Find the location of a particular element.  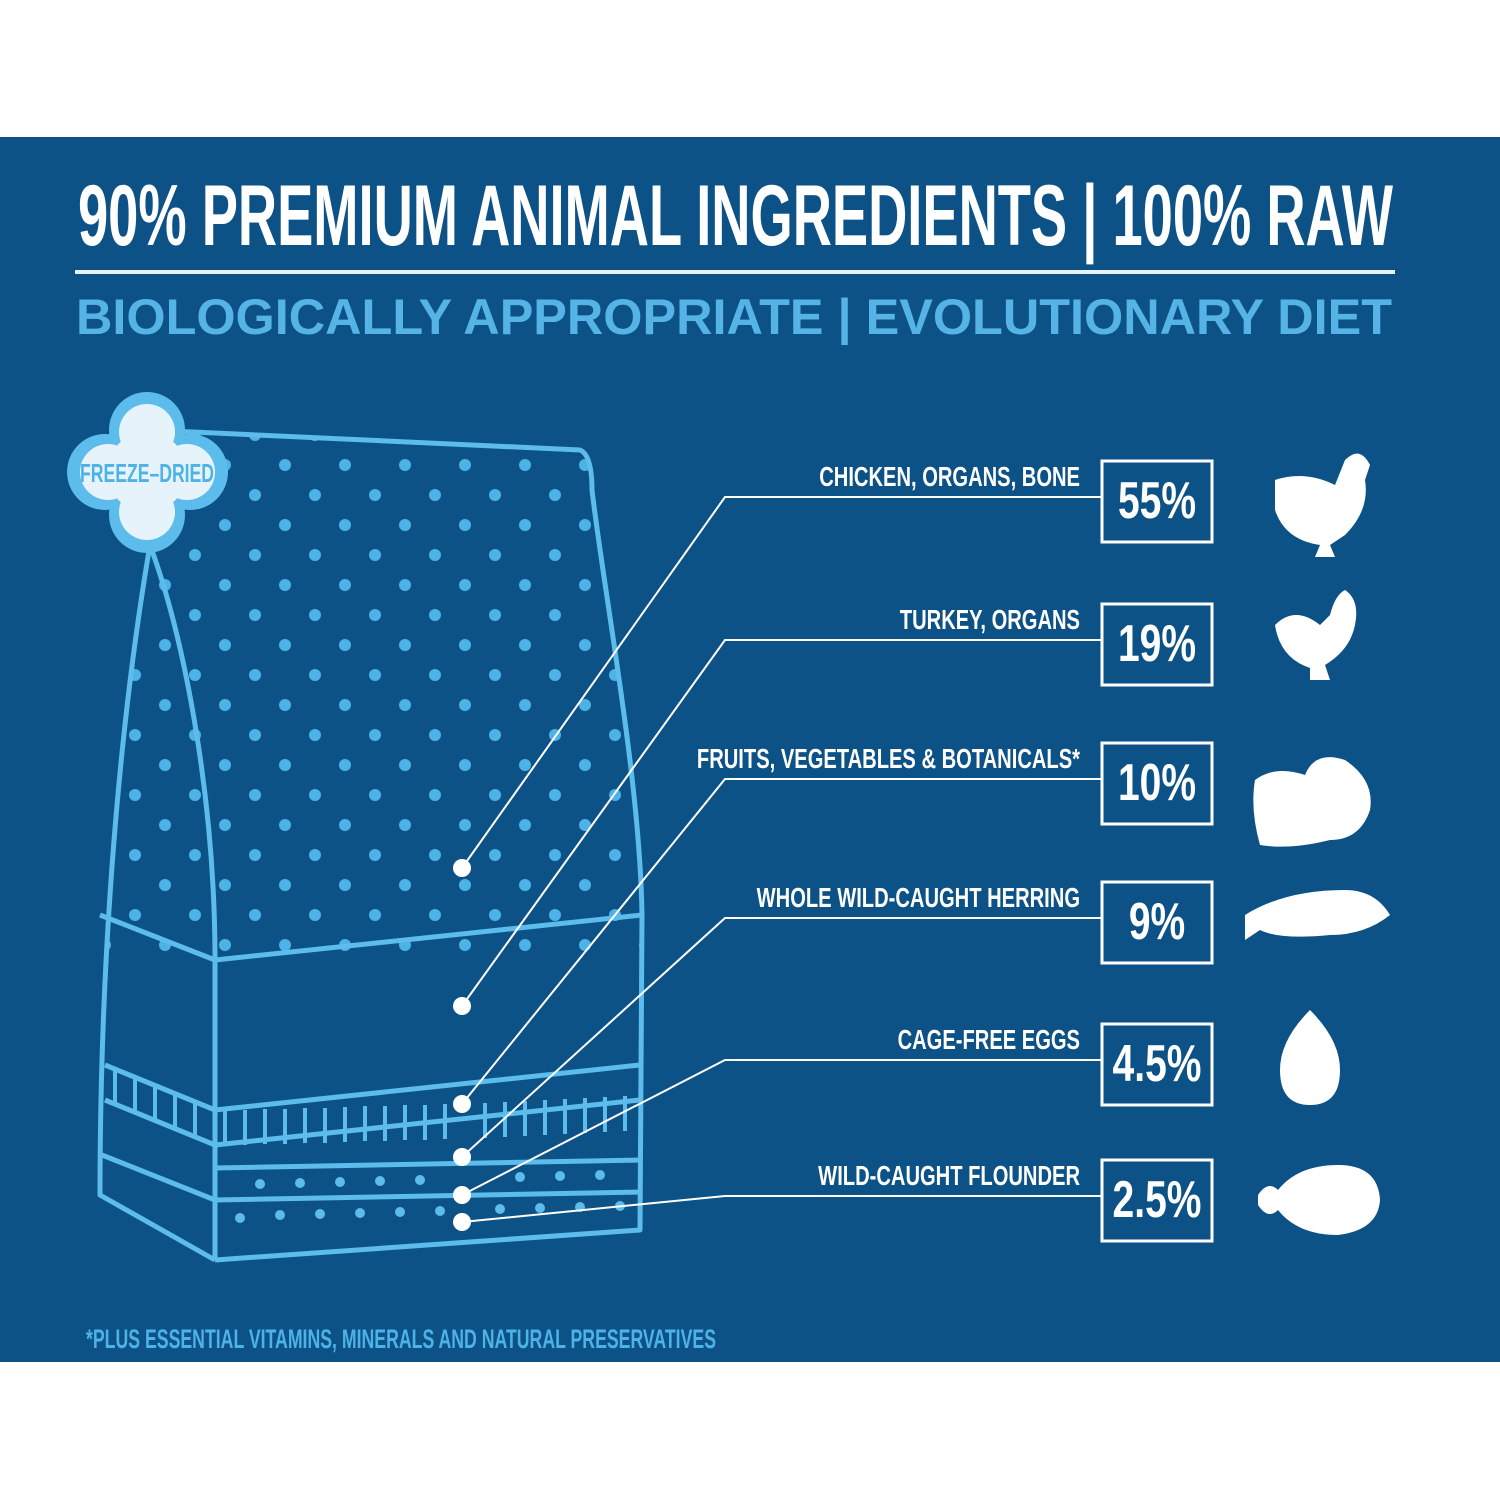

percent: 9% is located at coordinates (1157, 920).